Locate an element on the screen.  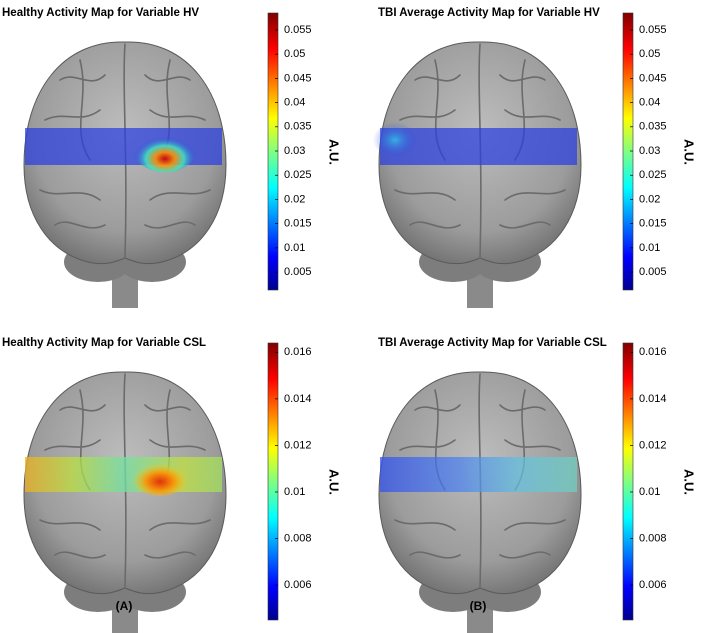
panel-title: TBI Average Activity Map for Variable HV is located at coordinates (489, 13).